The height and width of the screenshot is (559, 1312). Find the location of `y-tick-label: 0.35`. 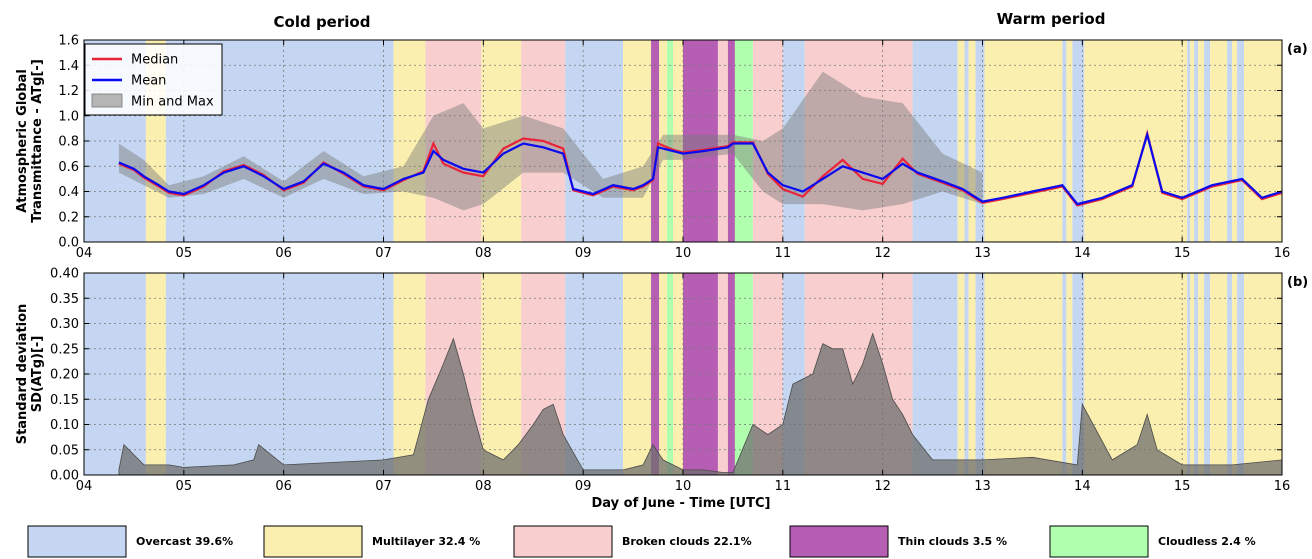

y-tick-label: 0.35 is located at coordinates (64, 299).